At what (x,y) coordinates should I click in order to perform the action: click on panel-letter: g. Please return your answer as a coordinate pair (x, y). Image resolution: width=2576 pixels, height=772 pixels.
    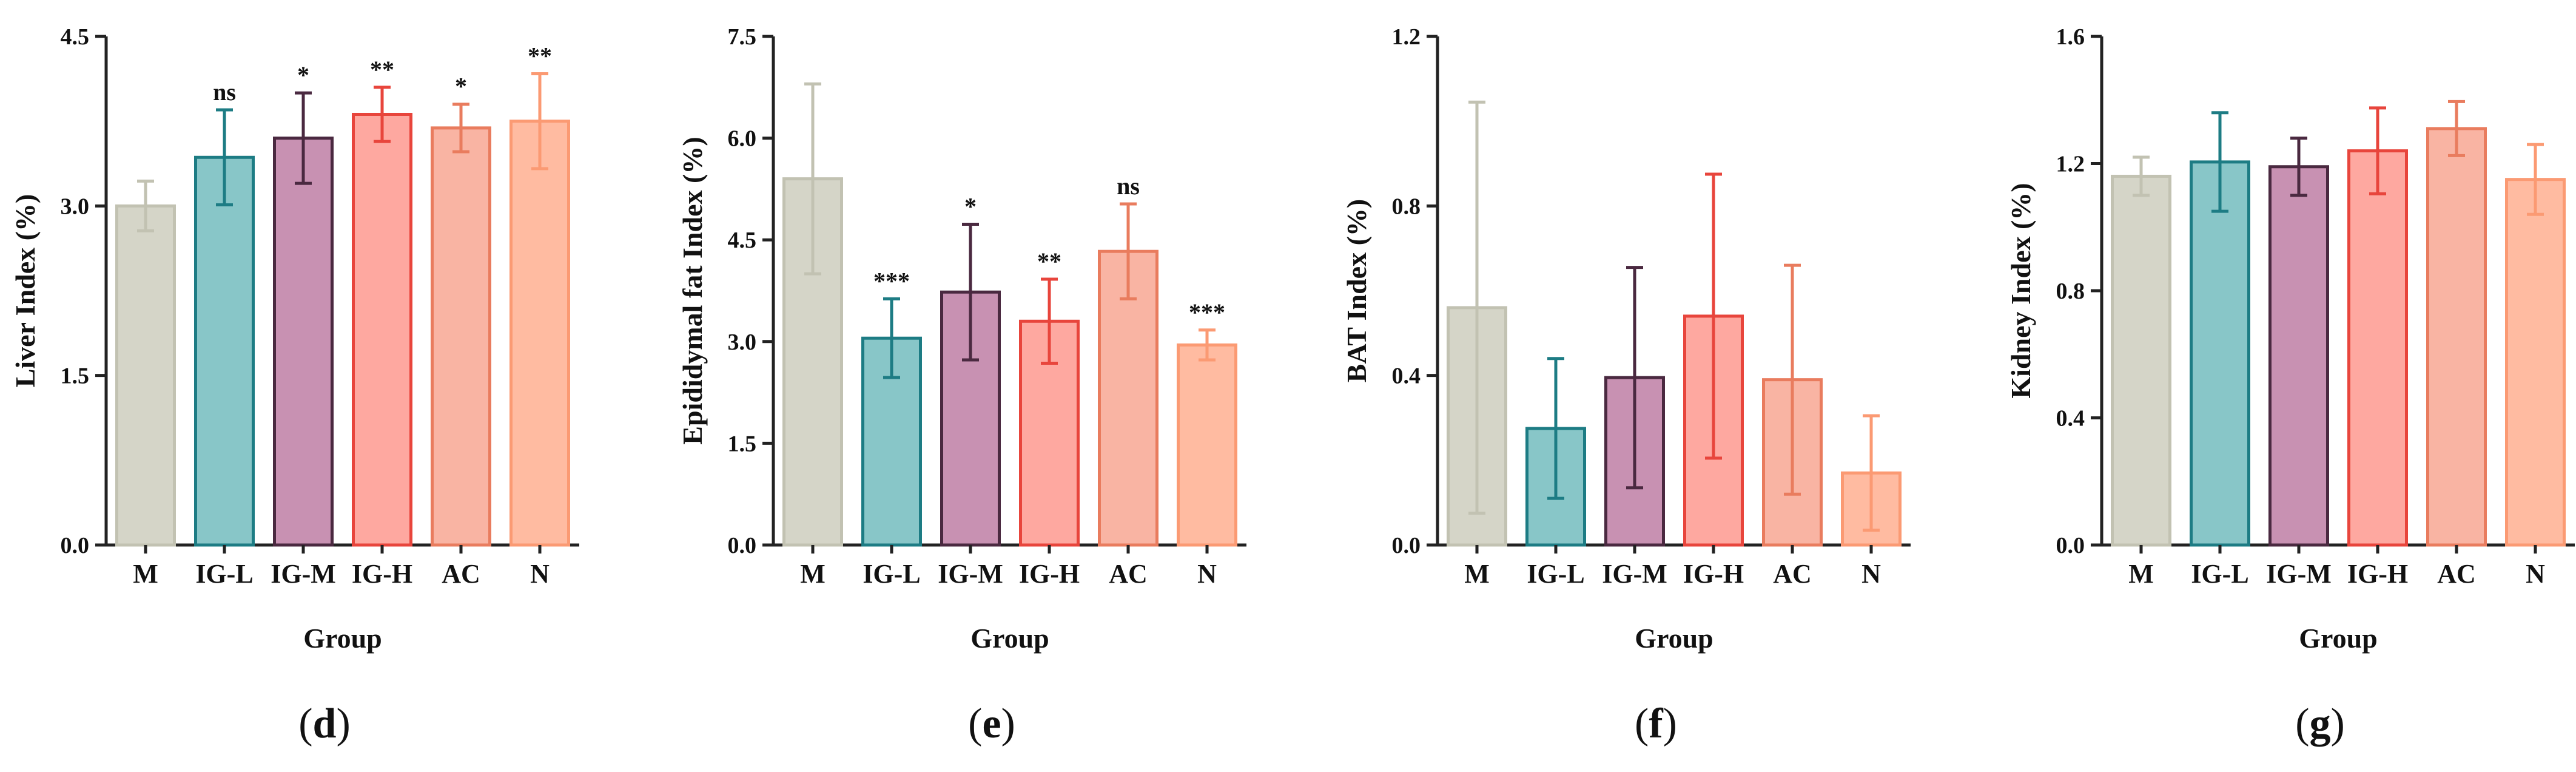
    Looking at the image, I should click on (2320, 724).